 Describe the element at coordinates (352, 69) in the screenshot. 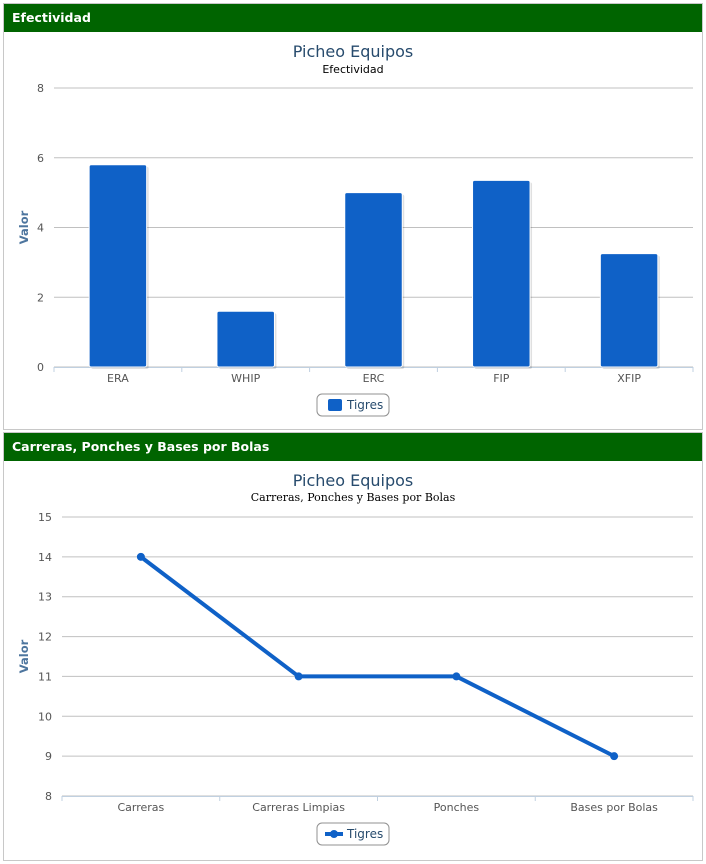

I see `chart-subtitle: Efectividad` at that location.